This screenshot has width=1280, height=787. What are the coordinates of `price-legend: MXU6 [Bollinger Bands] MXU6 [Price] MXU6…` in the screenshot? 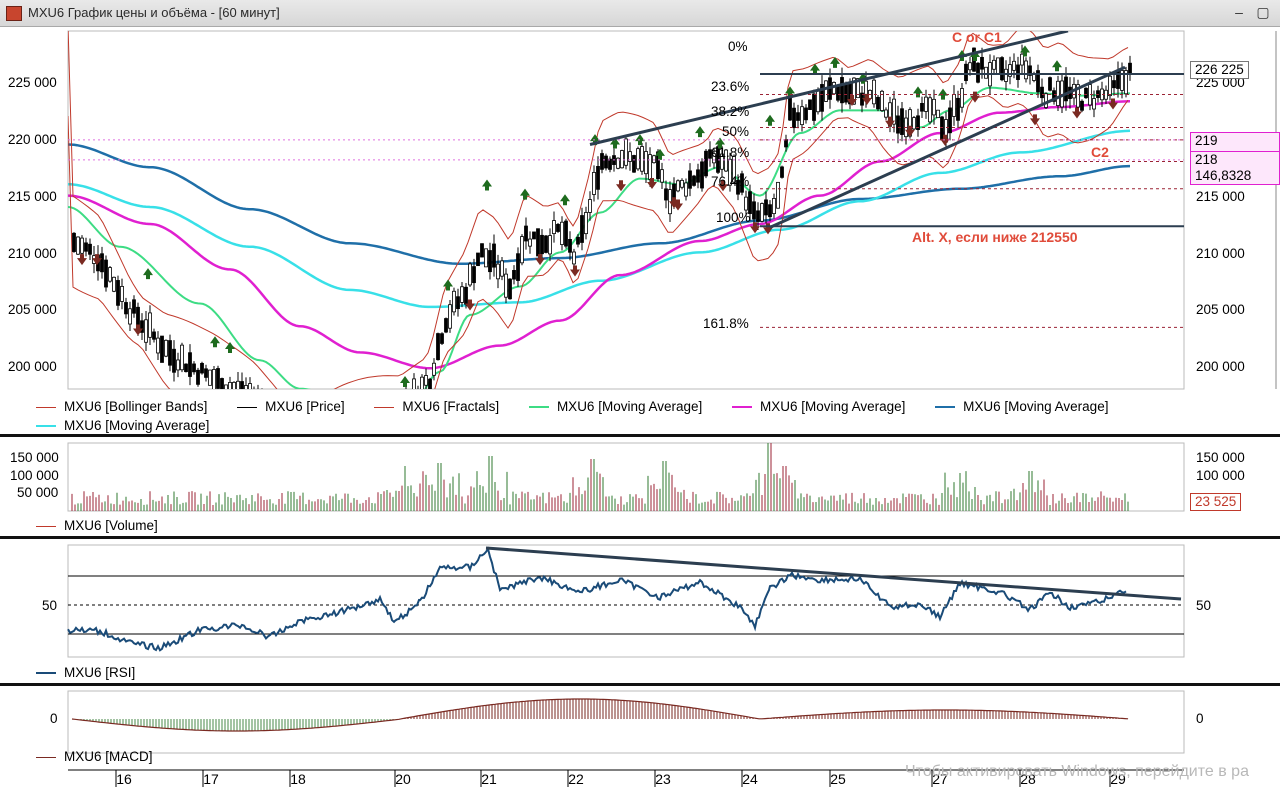 It's located at (585, 406).